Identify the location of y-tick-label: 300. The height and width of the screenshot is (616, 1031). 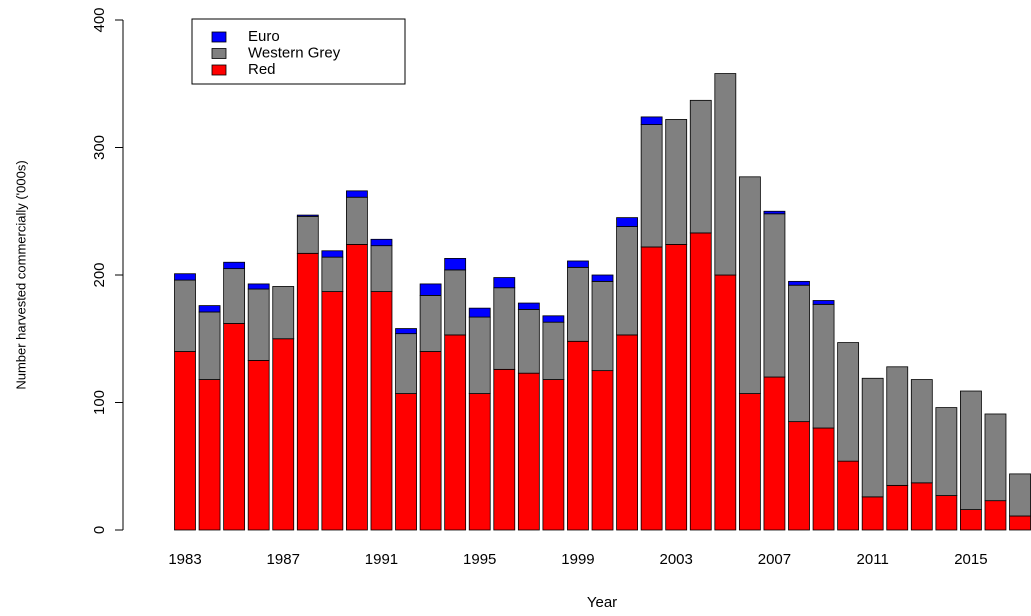
(99, 147).